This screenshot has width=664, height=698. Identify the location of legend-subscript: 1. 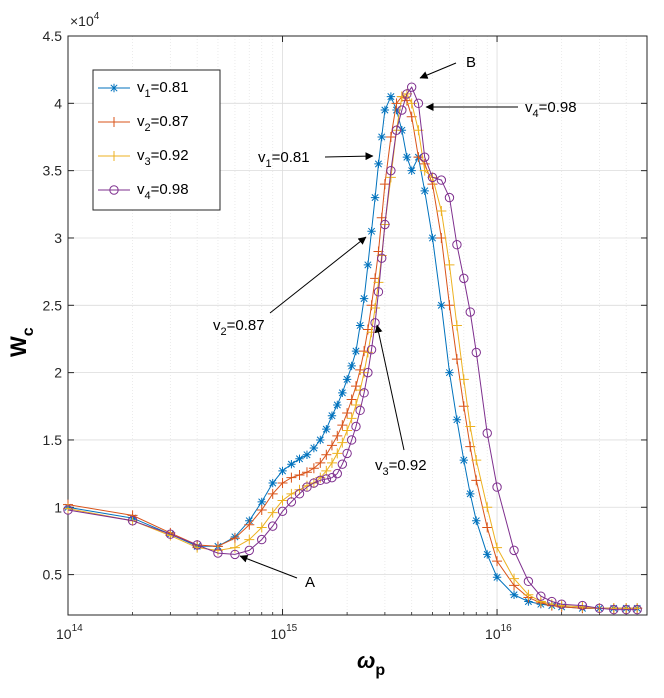
(148, 94).